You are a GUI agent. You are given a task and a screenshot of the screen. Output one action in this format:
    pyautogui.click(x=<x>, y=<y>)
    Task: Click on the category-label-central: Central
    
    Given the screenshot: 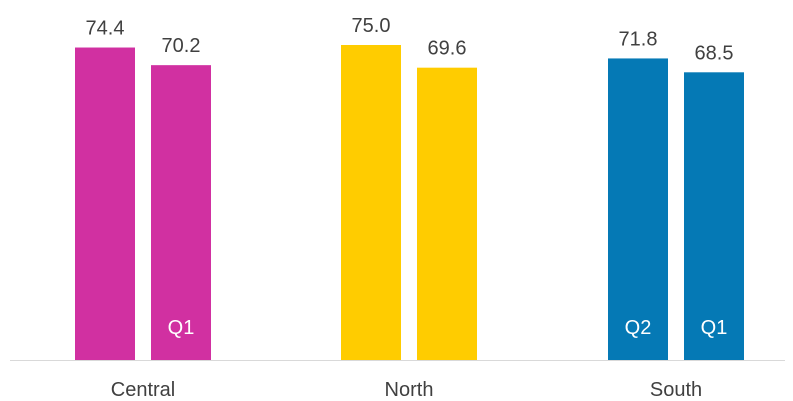 What is the action you would take?
    pyautogui.click(x=143, y=390)
    